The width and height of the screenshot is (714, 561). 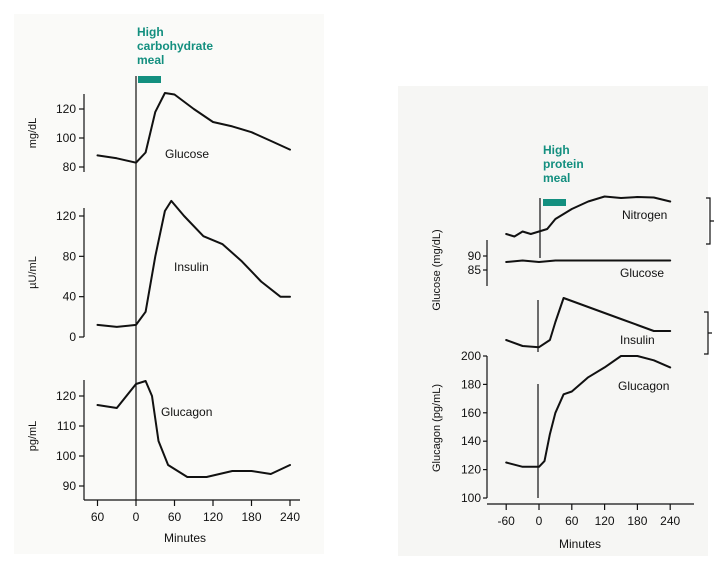 I want to click on series-label-right-glucose: Glucose, so click(x=642, y=273).